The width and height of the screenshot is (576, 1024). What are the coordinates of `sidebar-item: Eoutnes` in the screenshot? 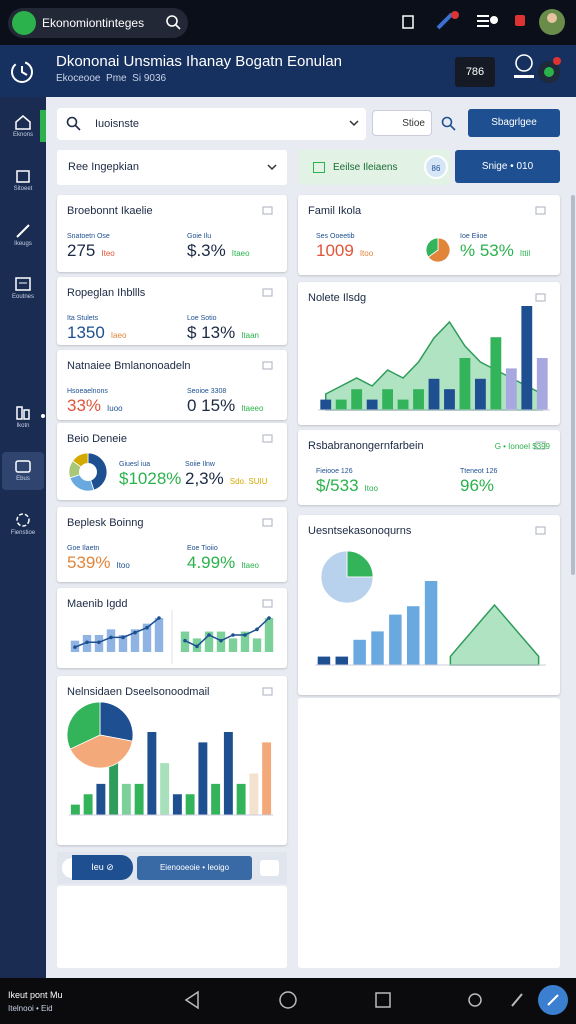 It's located at (23, 288).